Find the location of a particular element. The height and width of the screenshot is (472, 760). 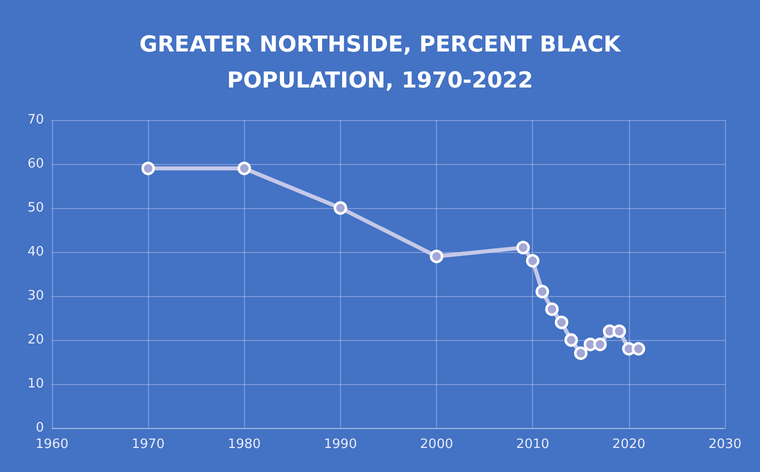

y-tick-label: 70 is located at coordinates (35, 120).